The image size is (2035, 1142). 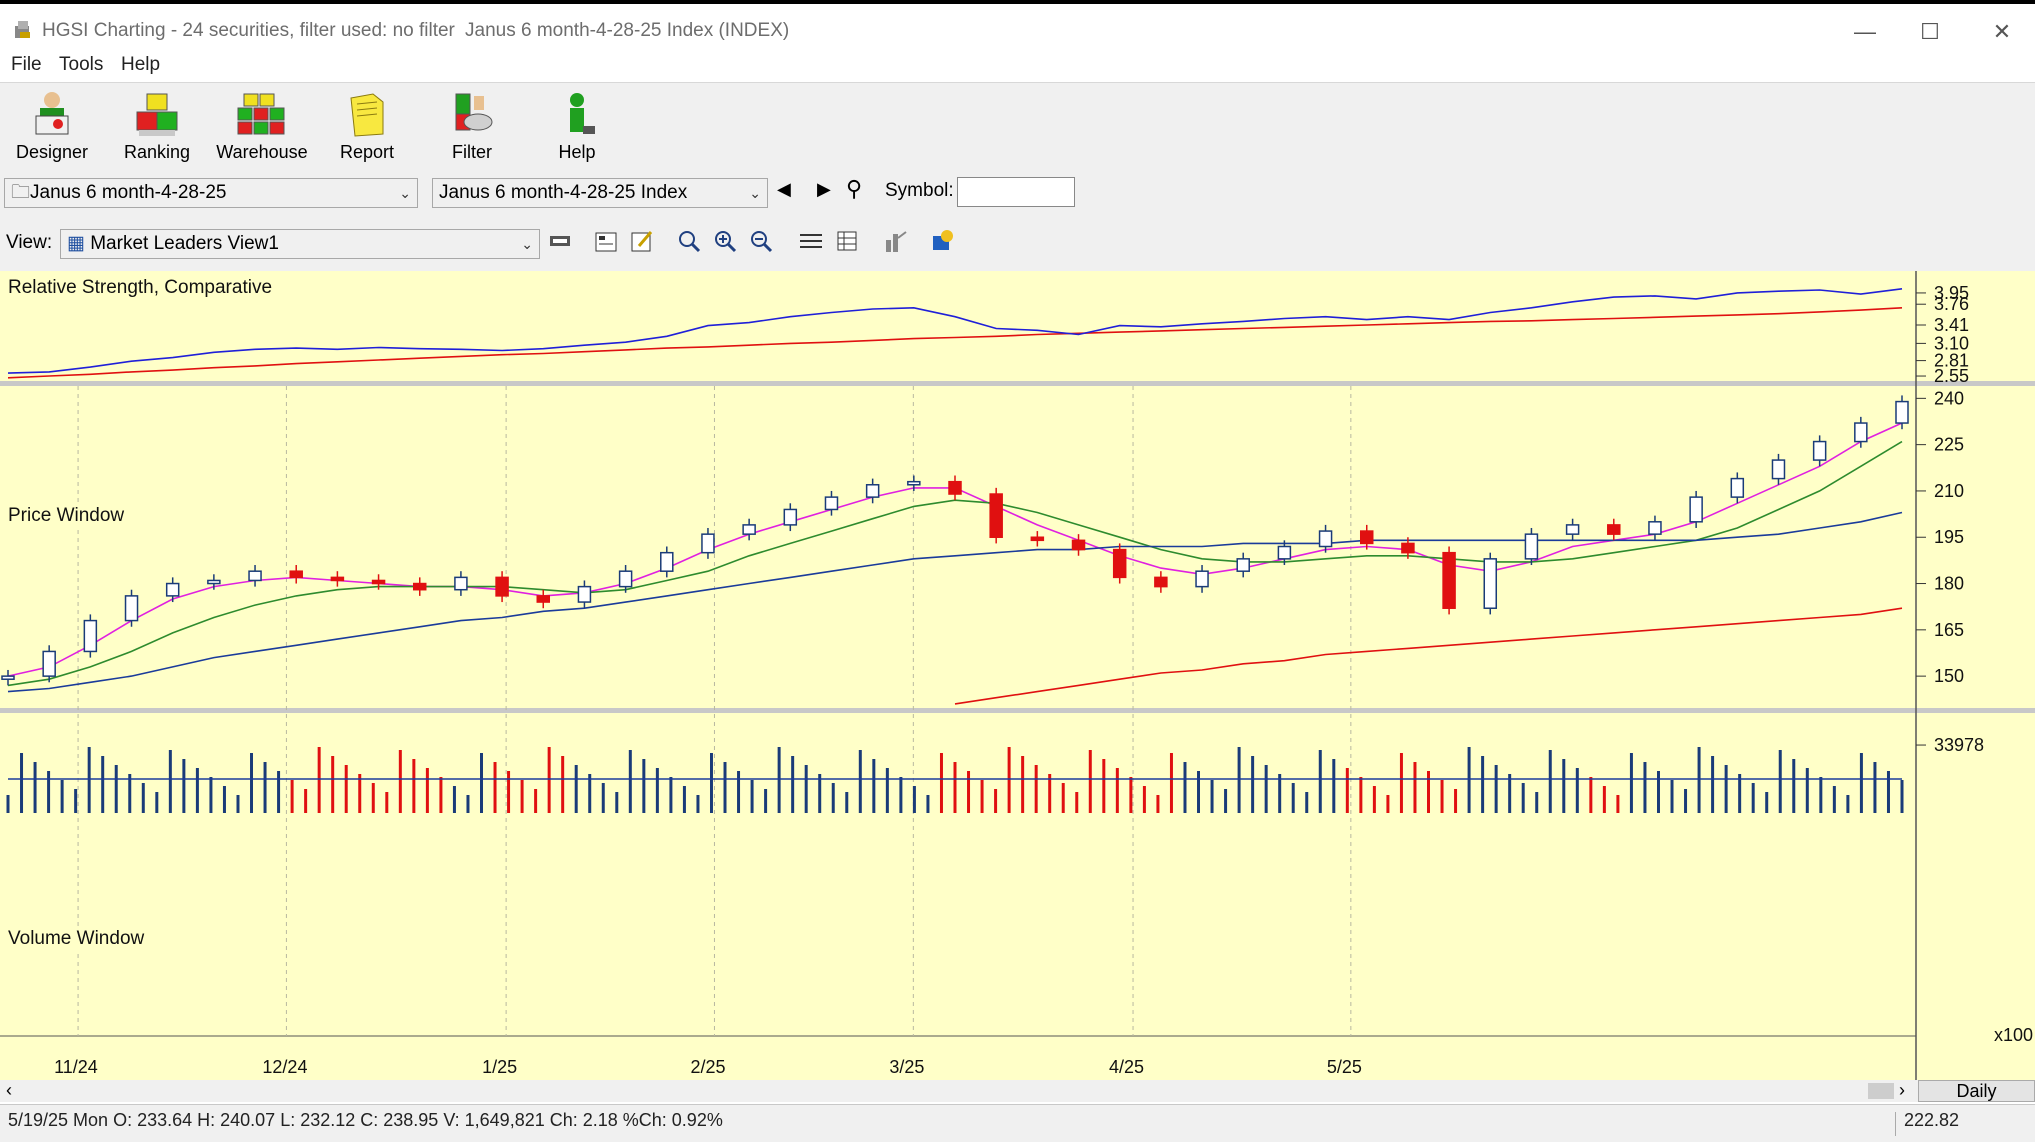 I want to click on report-label: Report, so click(x=367, y=152).